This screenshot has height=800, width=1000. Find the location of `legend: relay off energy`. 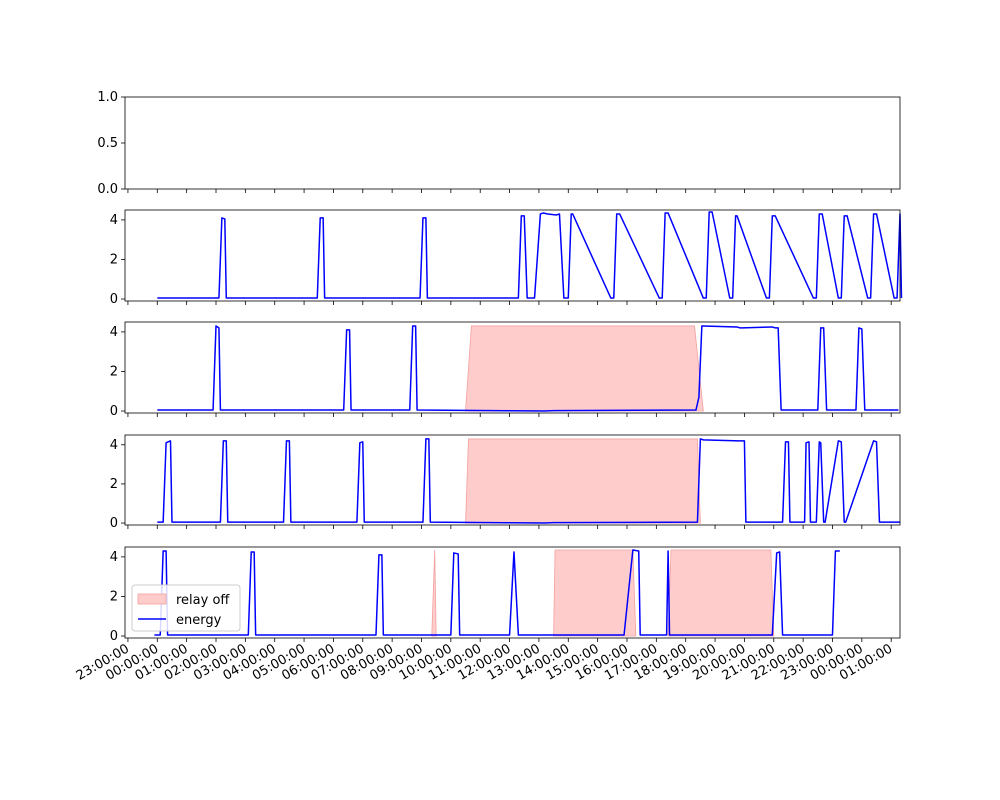

legend: relay off energy is located at coordinates (186, 608).